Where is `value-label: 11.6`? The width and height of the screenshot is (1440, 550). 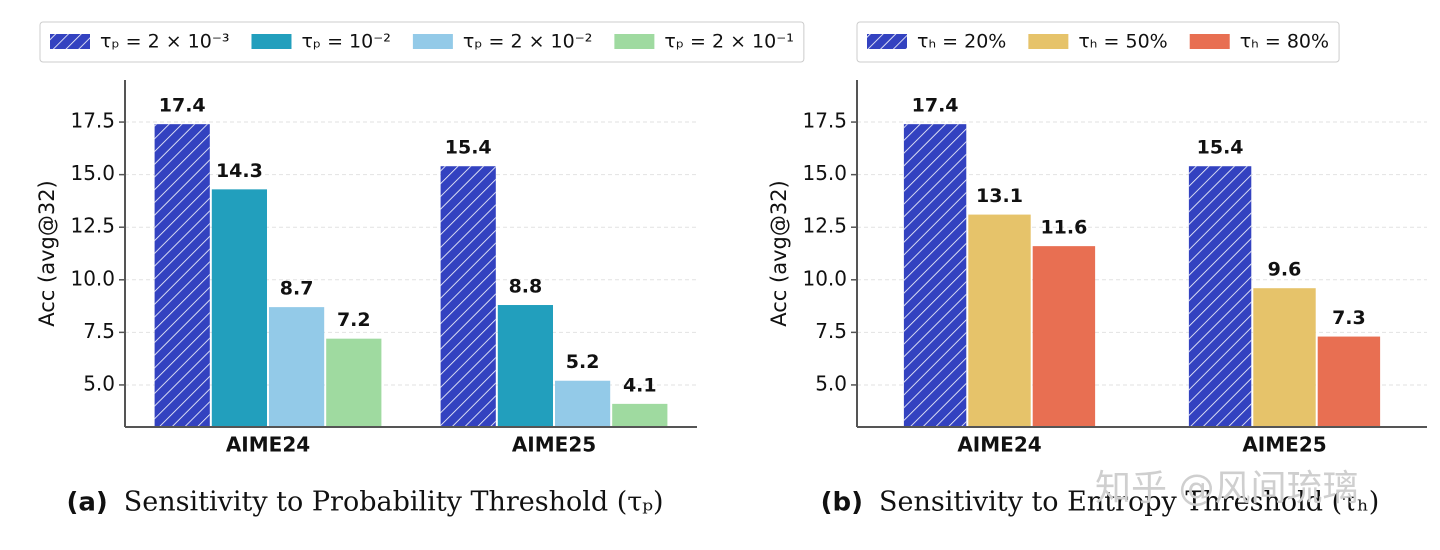 value-label: 11.6 is located at coordinates (1063, 228).